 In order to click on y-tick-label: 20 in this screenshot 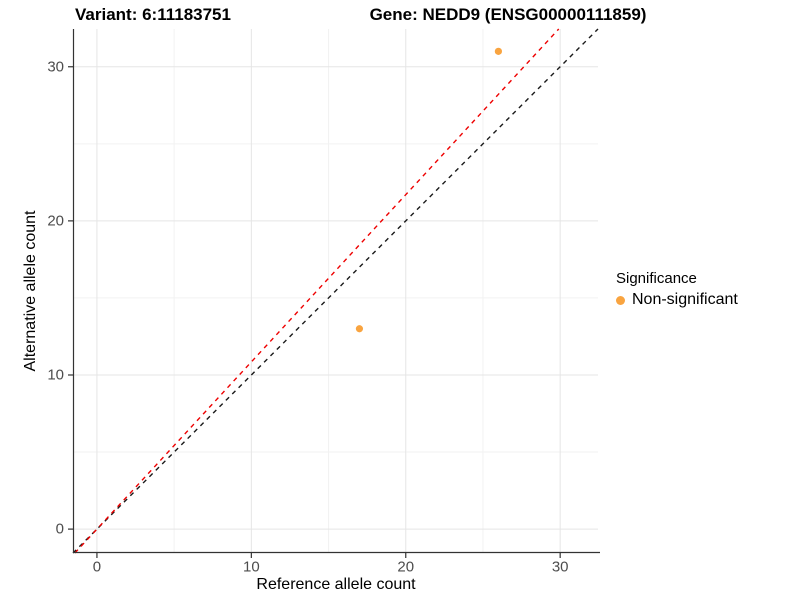, I will do `click(55, 220)`.